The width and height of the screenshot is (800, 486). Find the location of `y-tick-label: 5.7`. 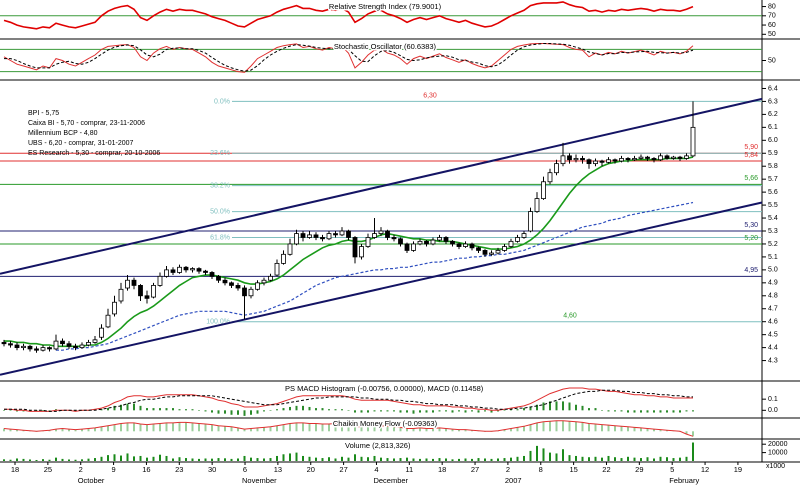

y-tick-label: 5.7 is located at coordinates (773, 179).